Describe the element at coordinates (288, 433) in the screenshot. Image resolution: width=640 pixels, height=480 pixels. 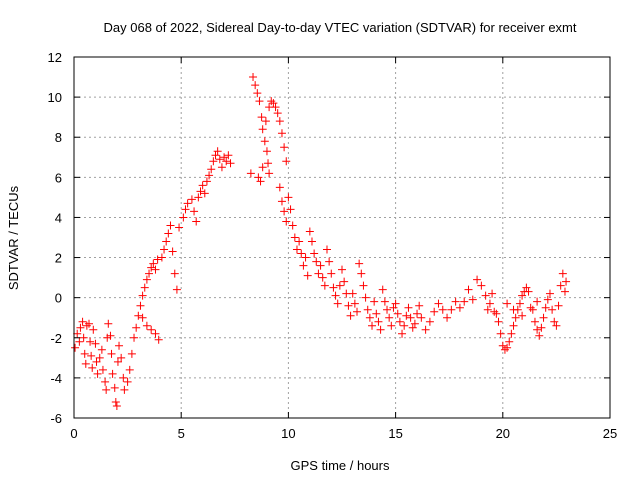
I see `x-tick-label: 10` at that location.